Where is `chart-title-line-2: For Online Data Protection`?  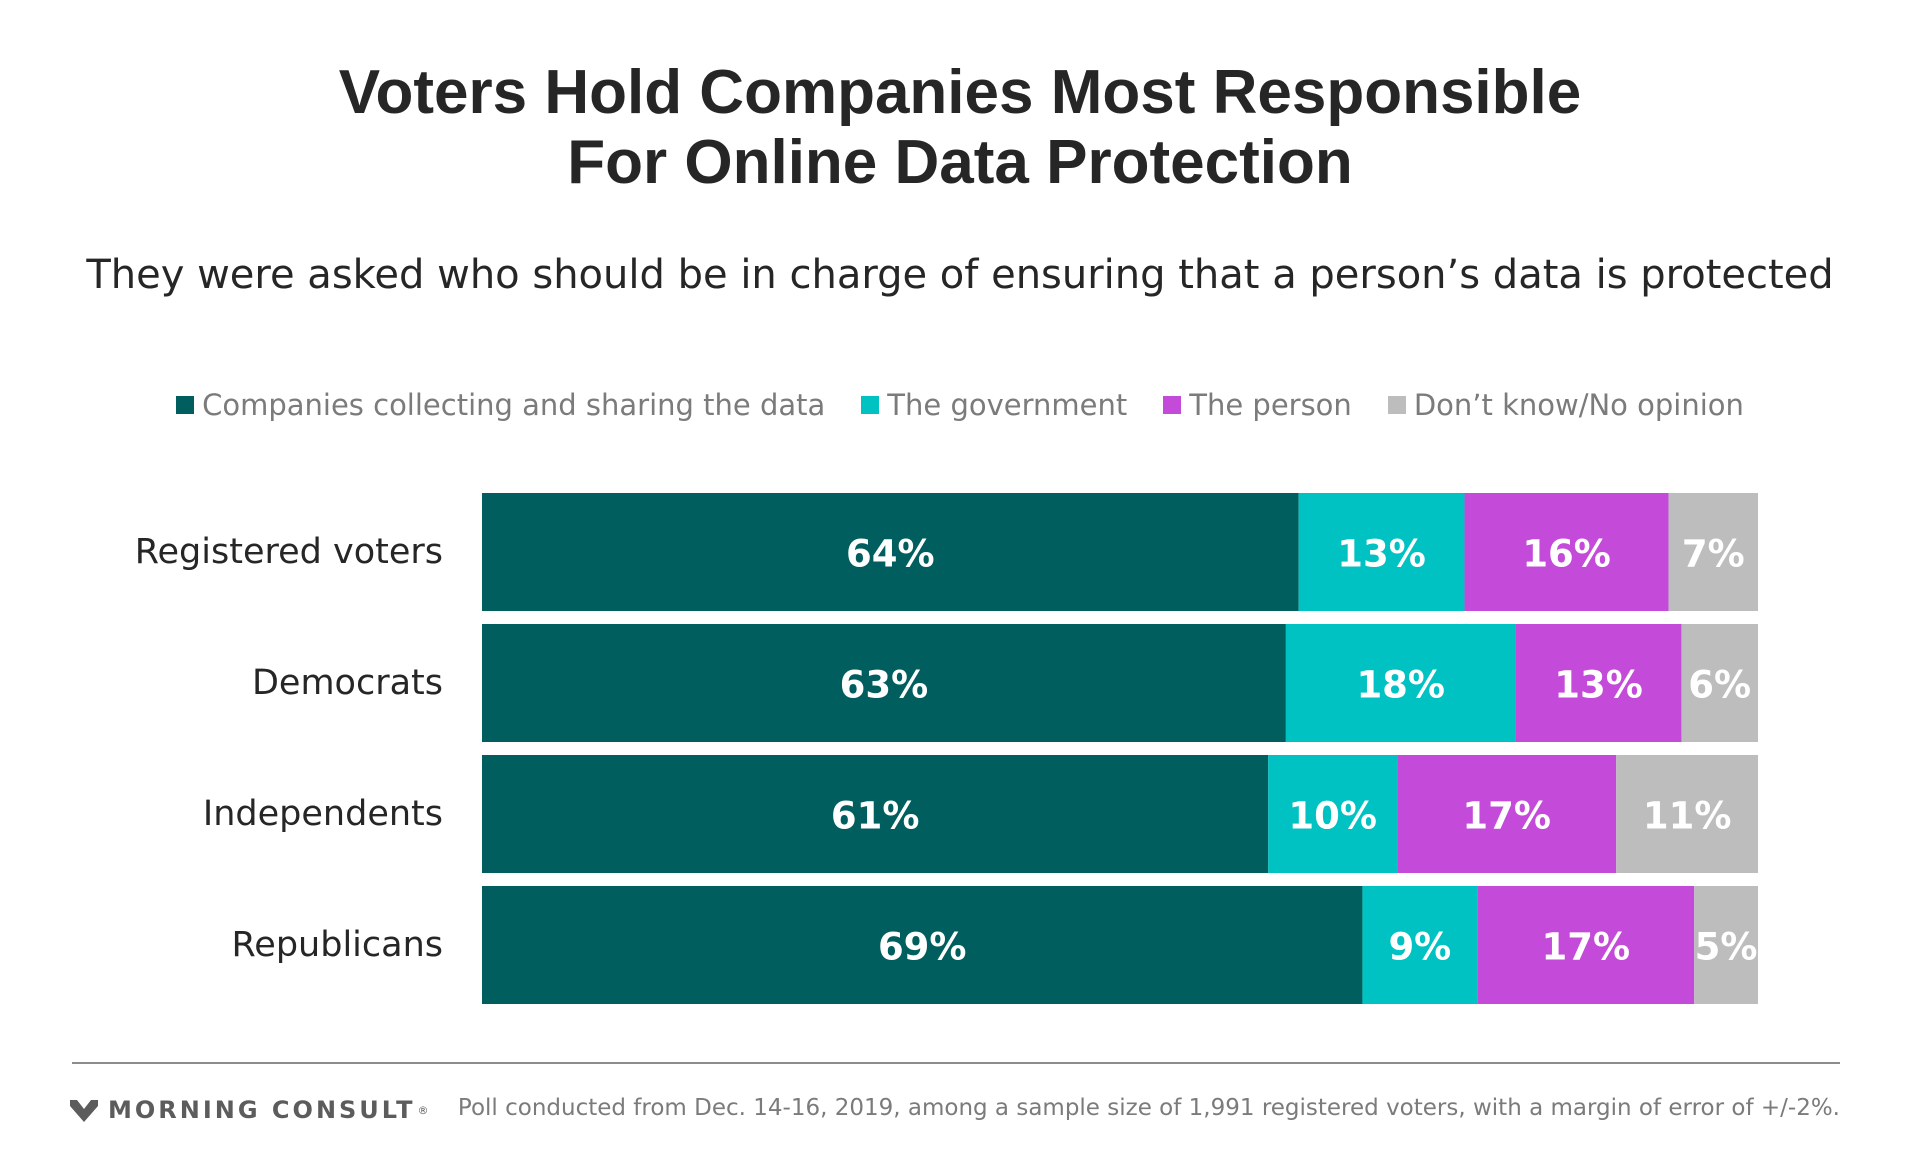
chart-title-line-2: For Online Data Protection is located at coordinates (960, 162).